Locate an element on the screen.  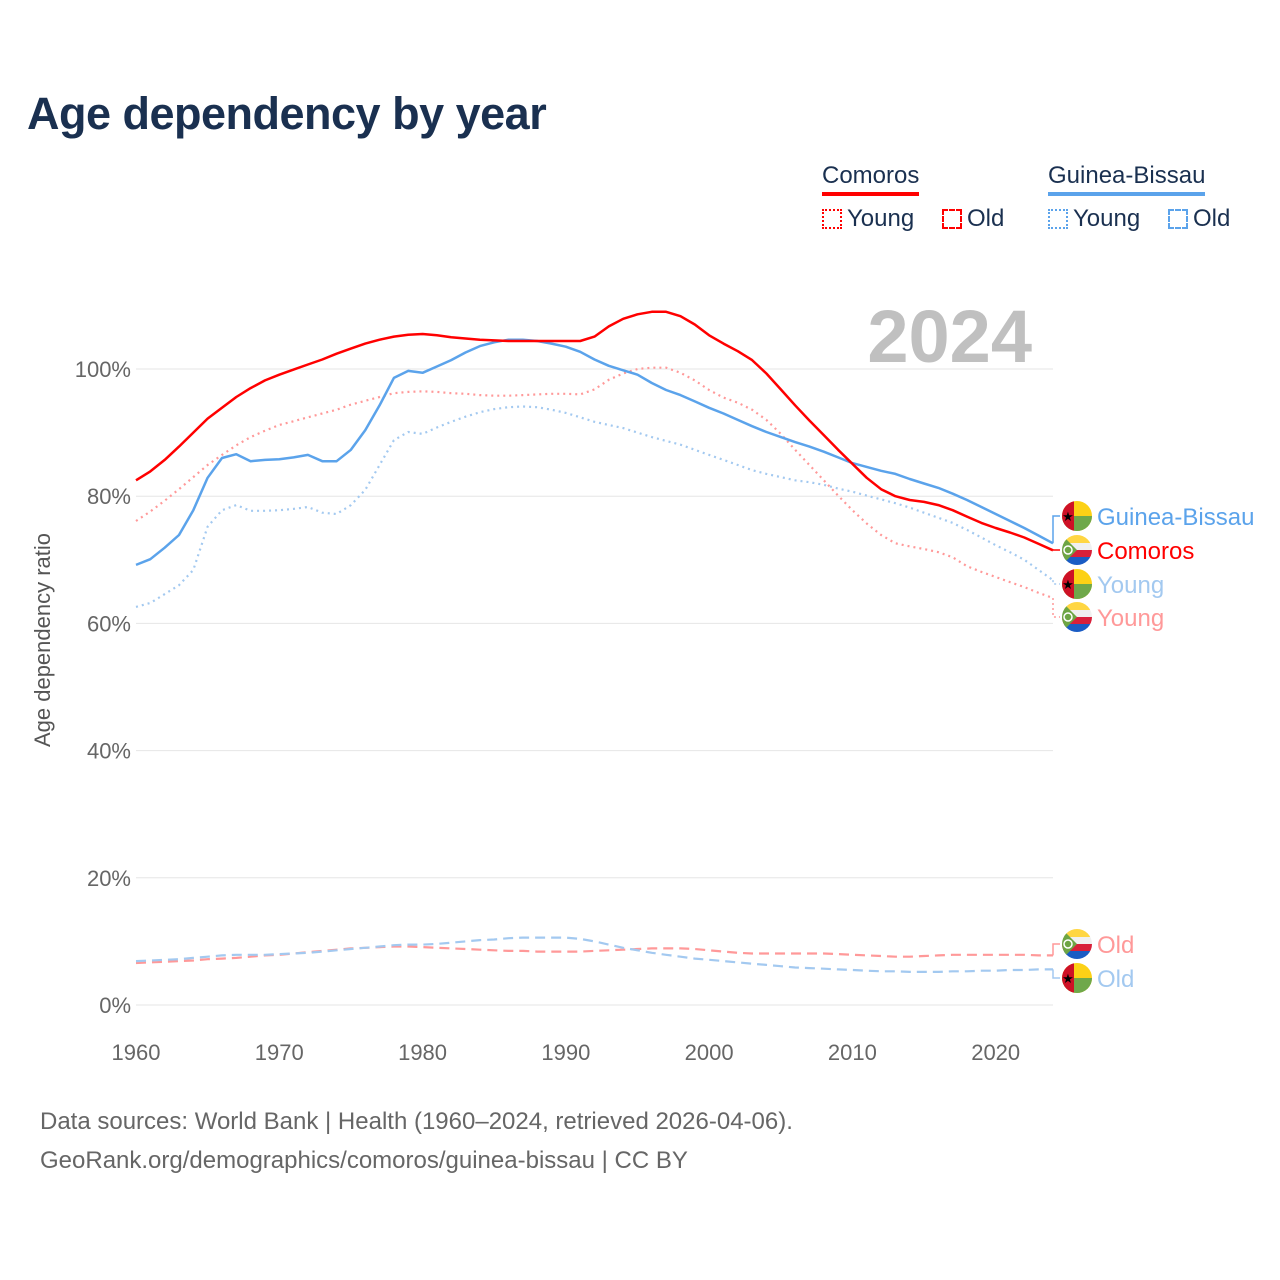
series-line-comoros-young is located at coordinates (594, 483).